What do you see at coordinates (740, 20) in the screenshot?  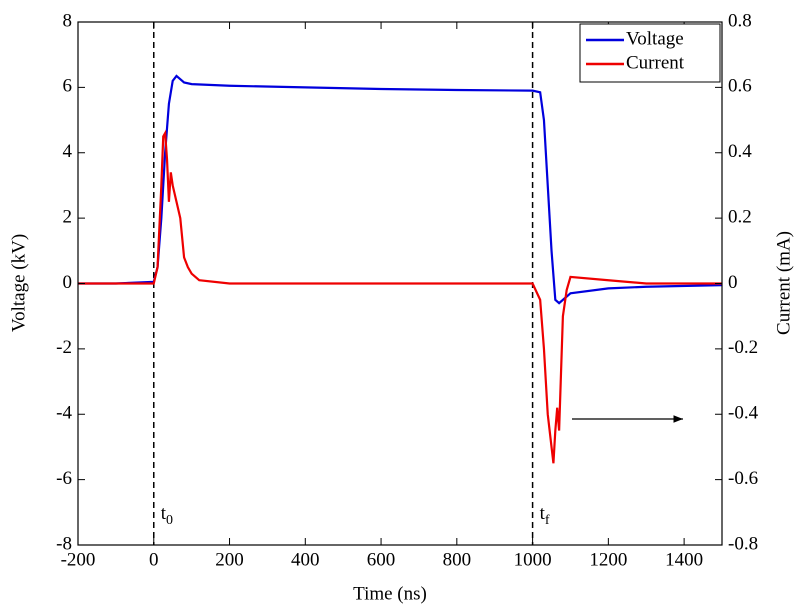 I see `y2-tick-label: 0.8` at bounding box center [740, 20].